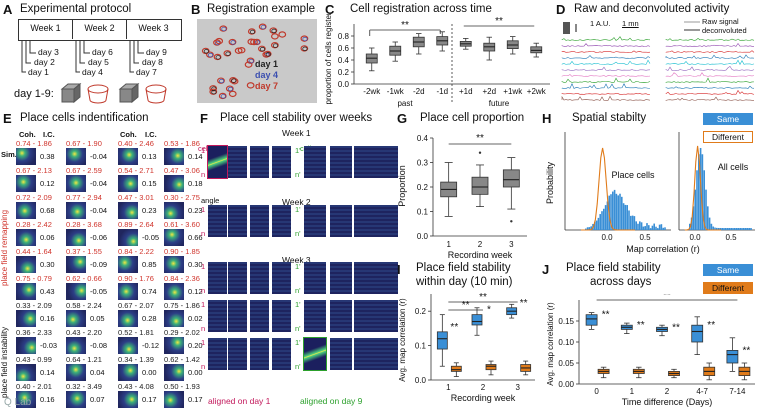  I want to click on j-box-diff, so click(638, 372).